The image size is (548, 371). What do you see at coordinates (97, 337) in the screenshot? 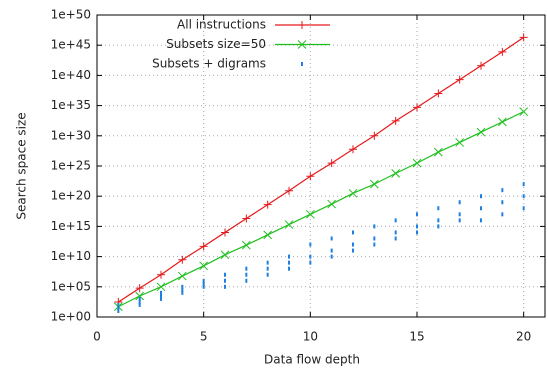
I see `x-tick-label: 0` at bounding box center [97, 337].